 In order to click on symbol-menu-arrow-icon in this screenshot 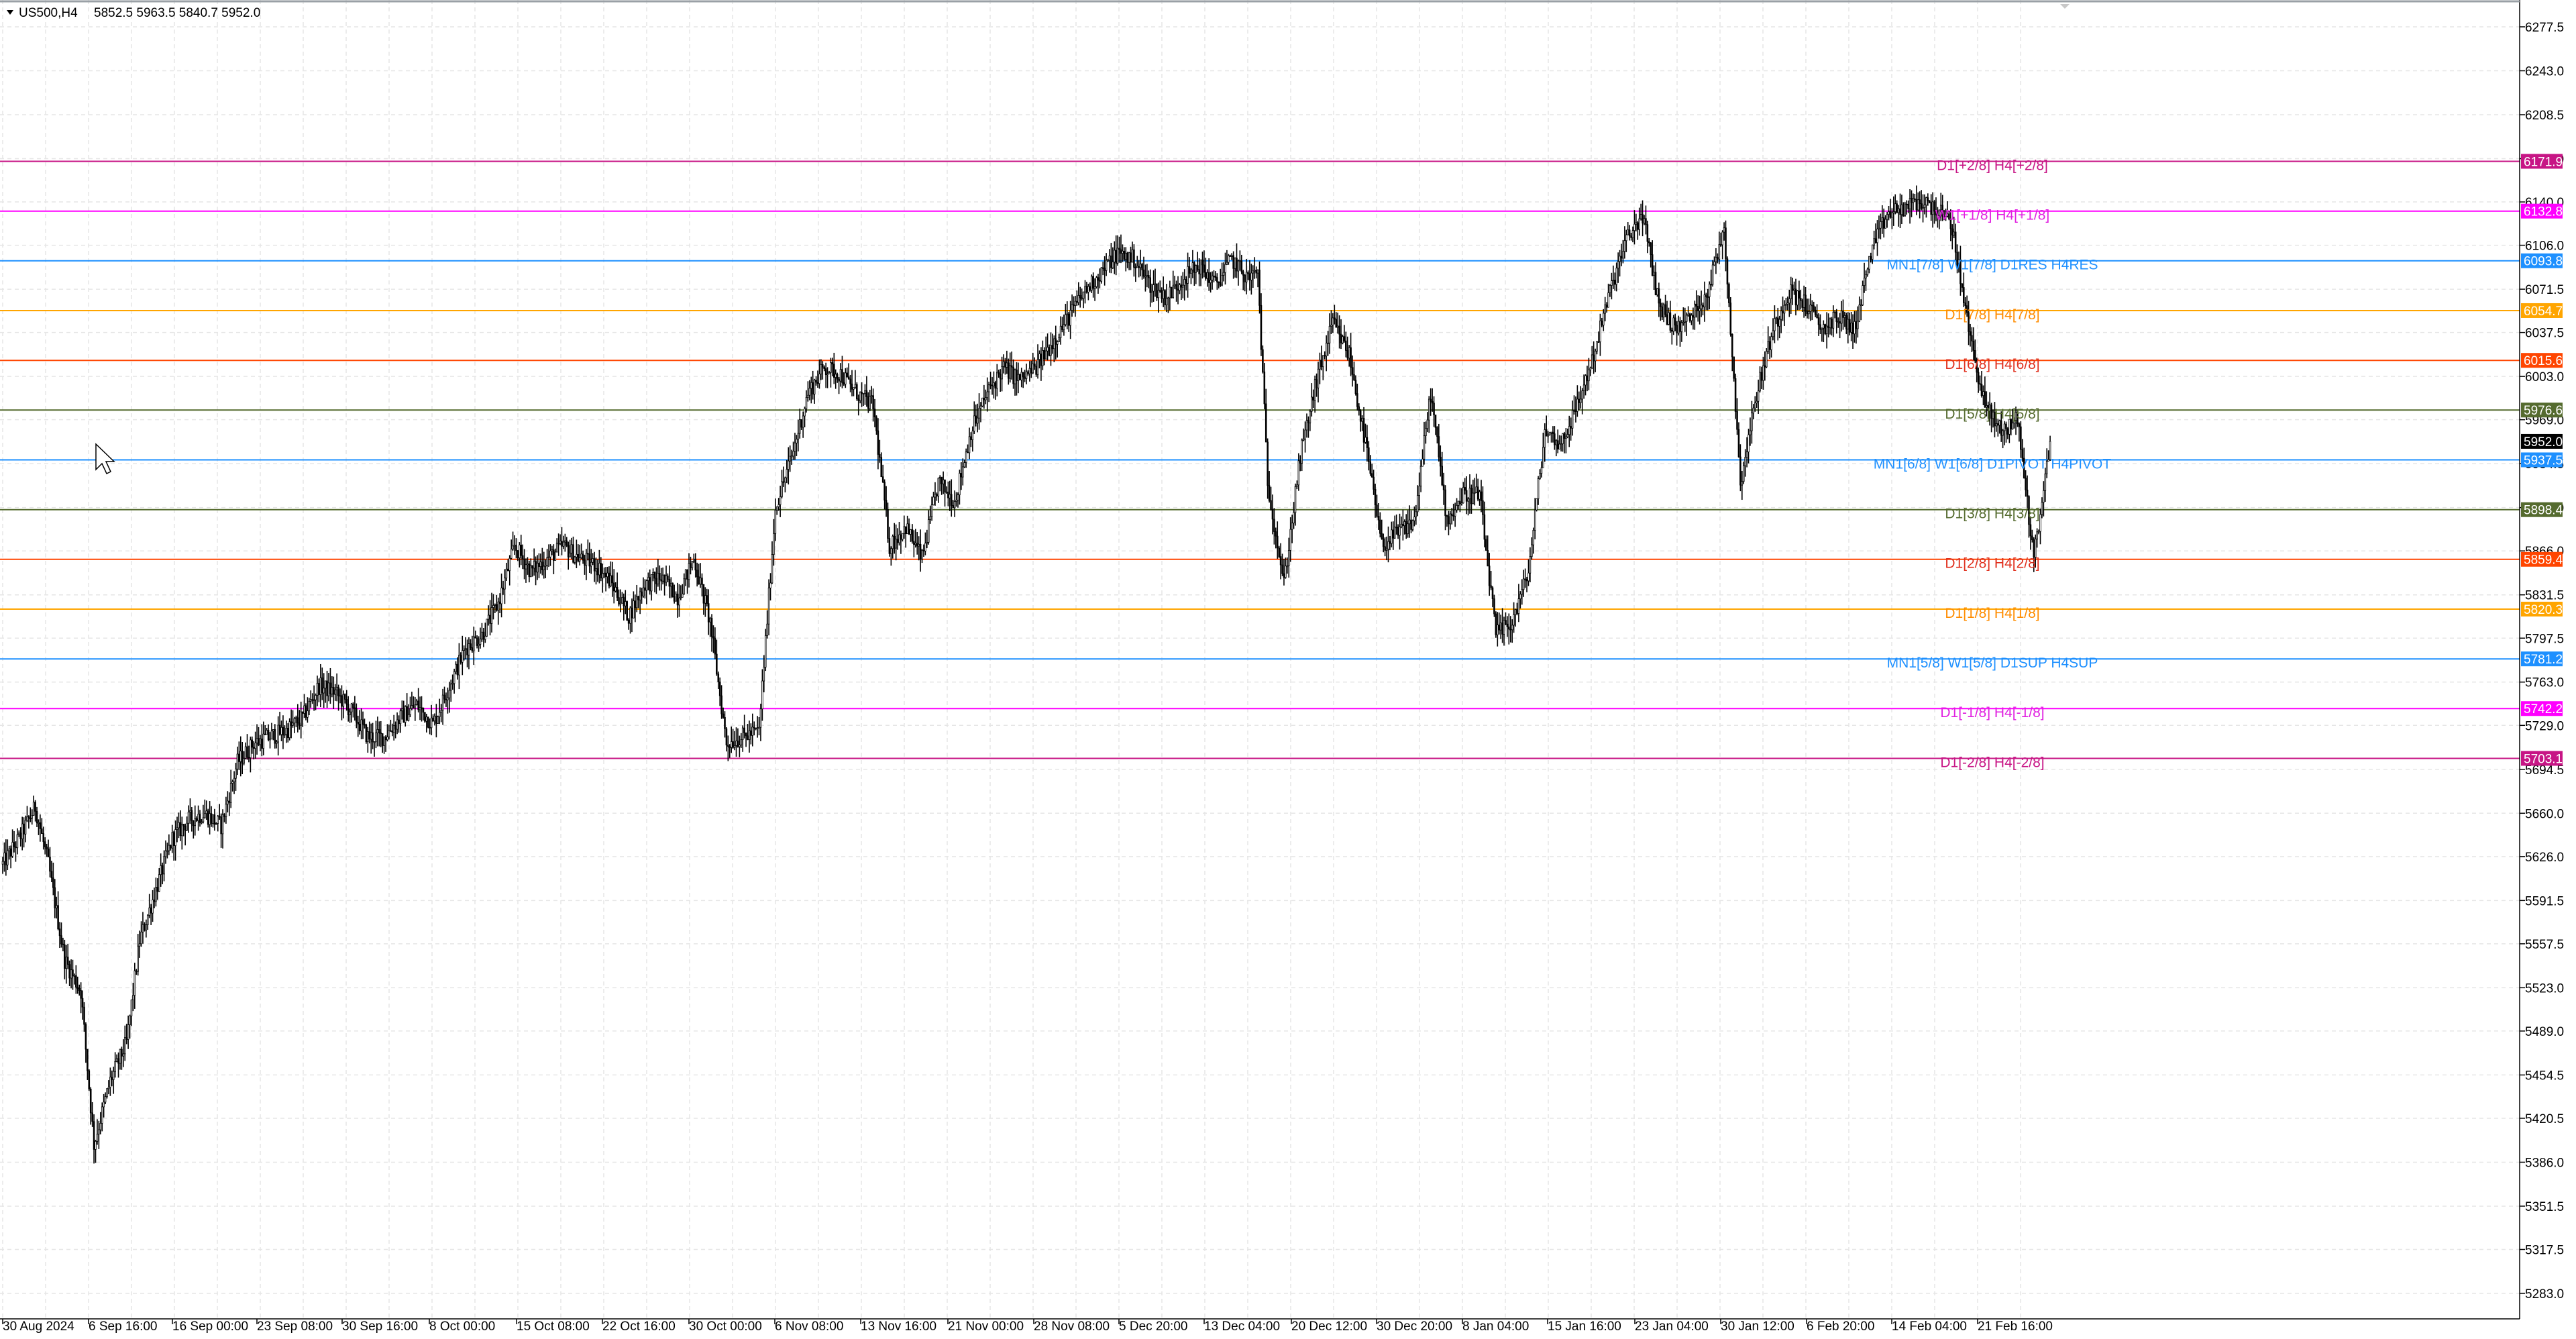, I will do `click(10, 12)`.